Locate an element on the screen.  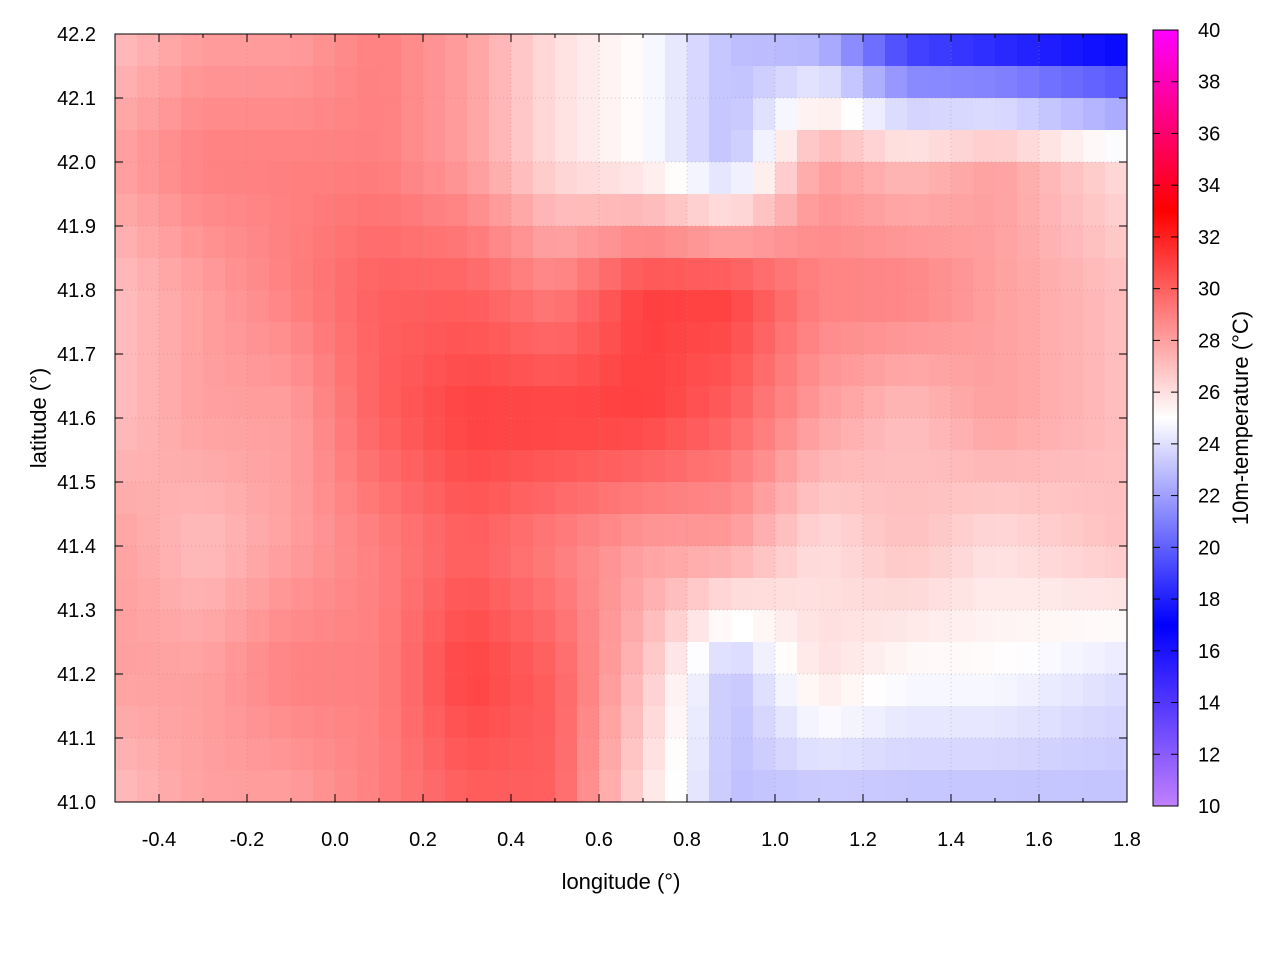
x-tick-label: 0.4 is located at coordinates (511, 840).